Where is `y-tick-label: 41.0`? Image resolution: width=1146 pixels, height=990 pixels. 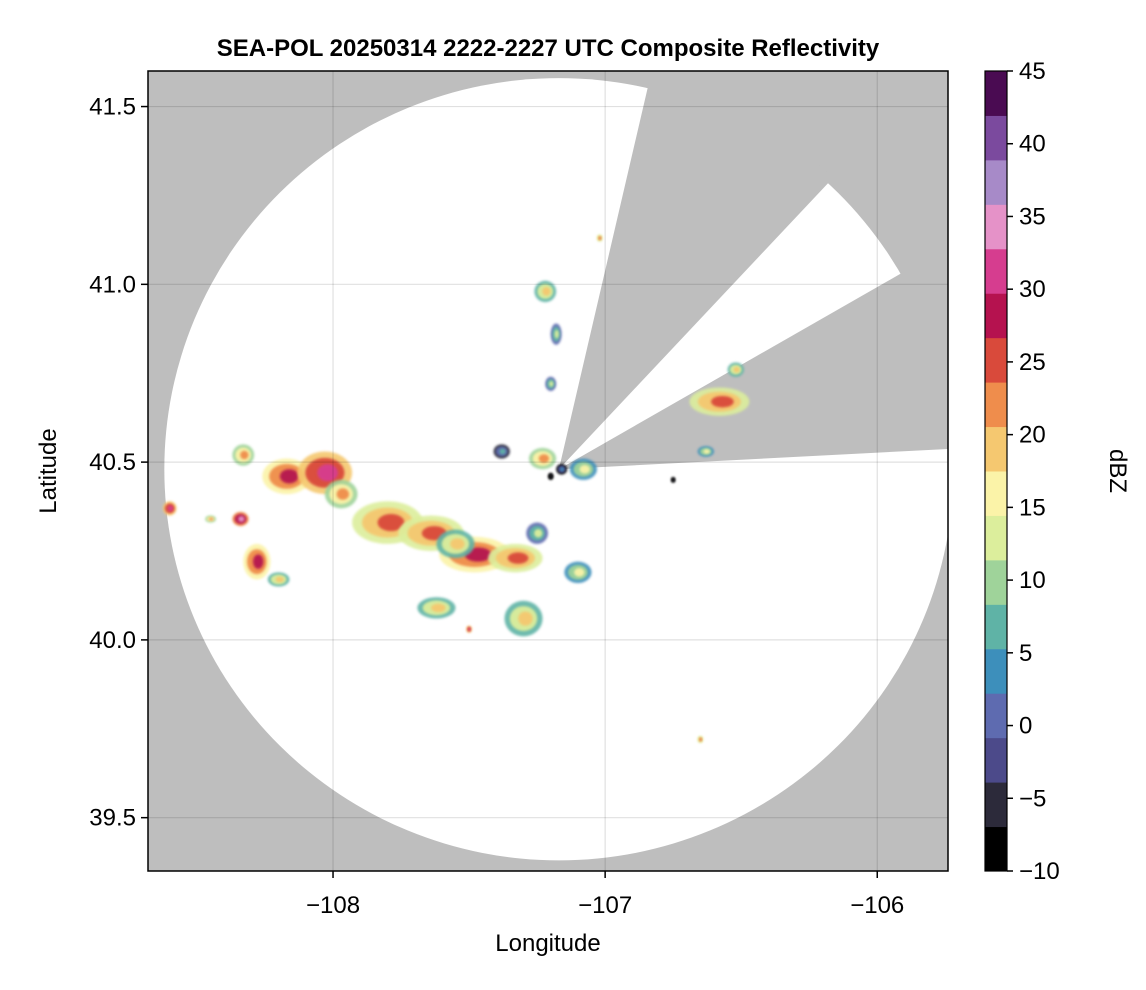
y-tick-label: 41.0 is located at coordinates (112, 284).